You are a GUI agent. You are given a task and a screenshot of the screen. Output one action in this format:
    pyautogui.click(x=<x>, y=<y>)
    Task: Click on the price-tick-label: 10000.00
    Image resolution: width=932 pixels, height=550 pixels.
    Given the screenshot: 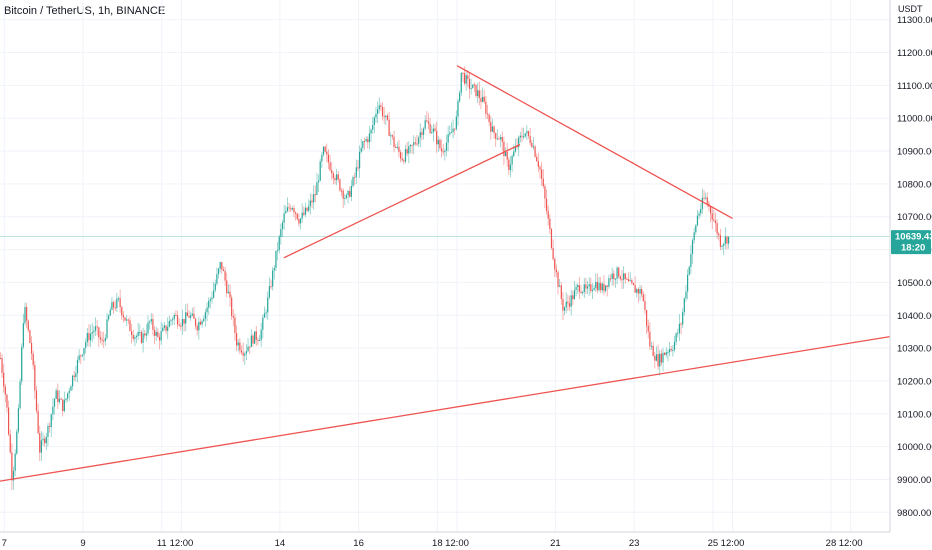 What is the action you would take?
    pyautogui.click(x=914, y=447)
    